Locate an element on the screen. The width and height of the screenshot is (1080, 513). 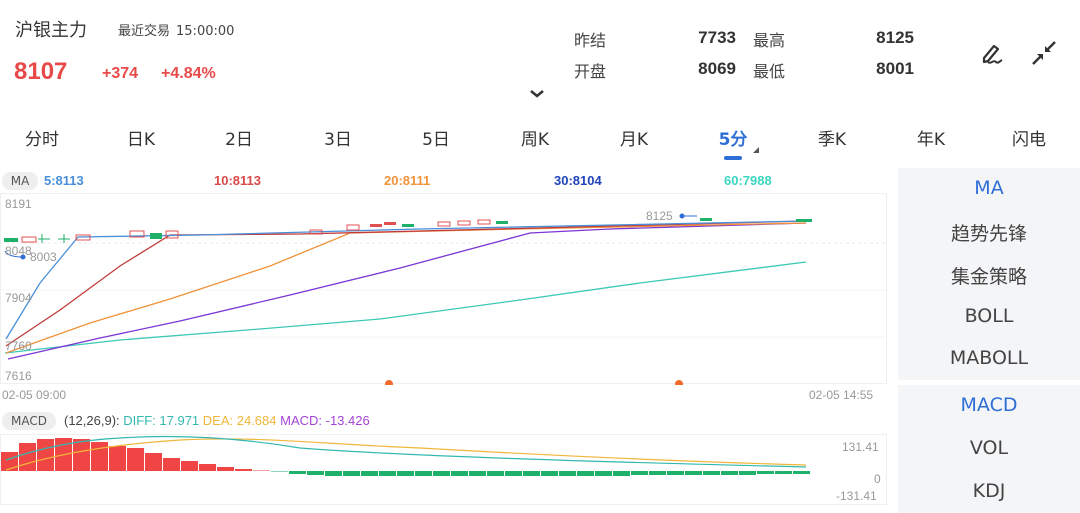
indicator-vol: VOL is located at coordinates (989, 448).